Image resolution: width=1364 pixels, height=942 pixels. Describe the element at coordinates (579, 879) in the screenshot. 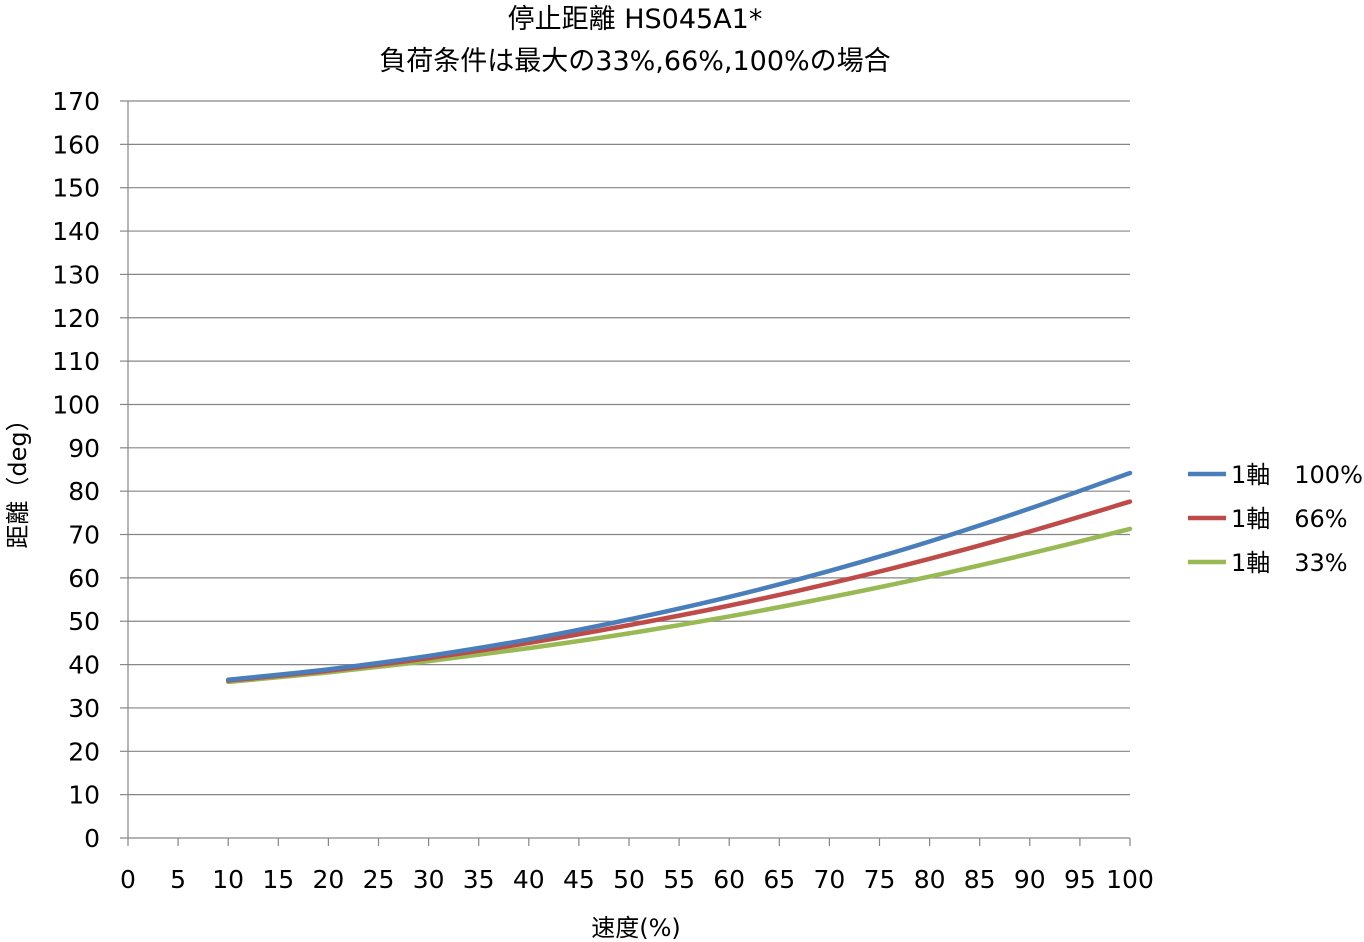

I see `x-tick-label-45: 45` at that location.